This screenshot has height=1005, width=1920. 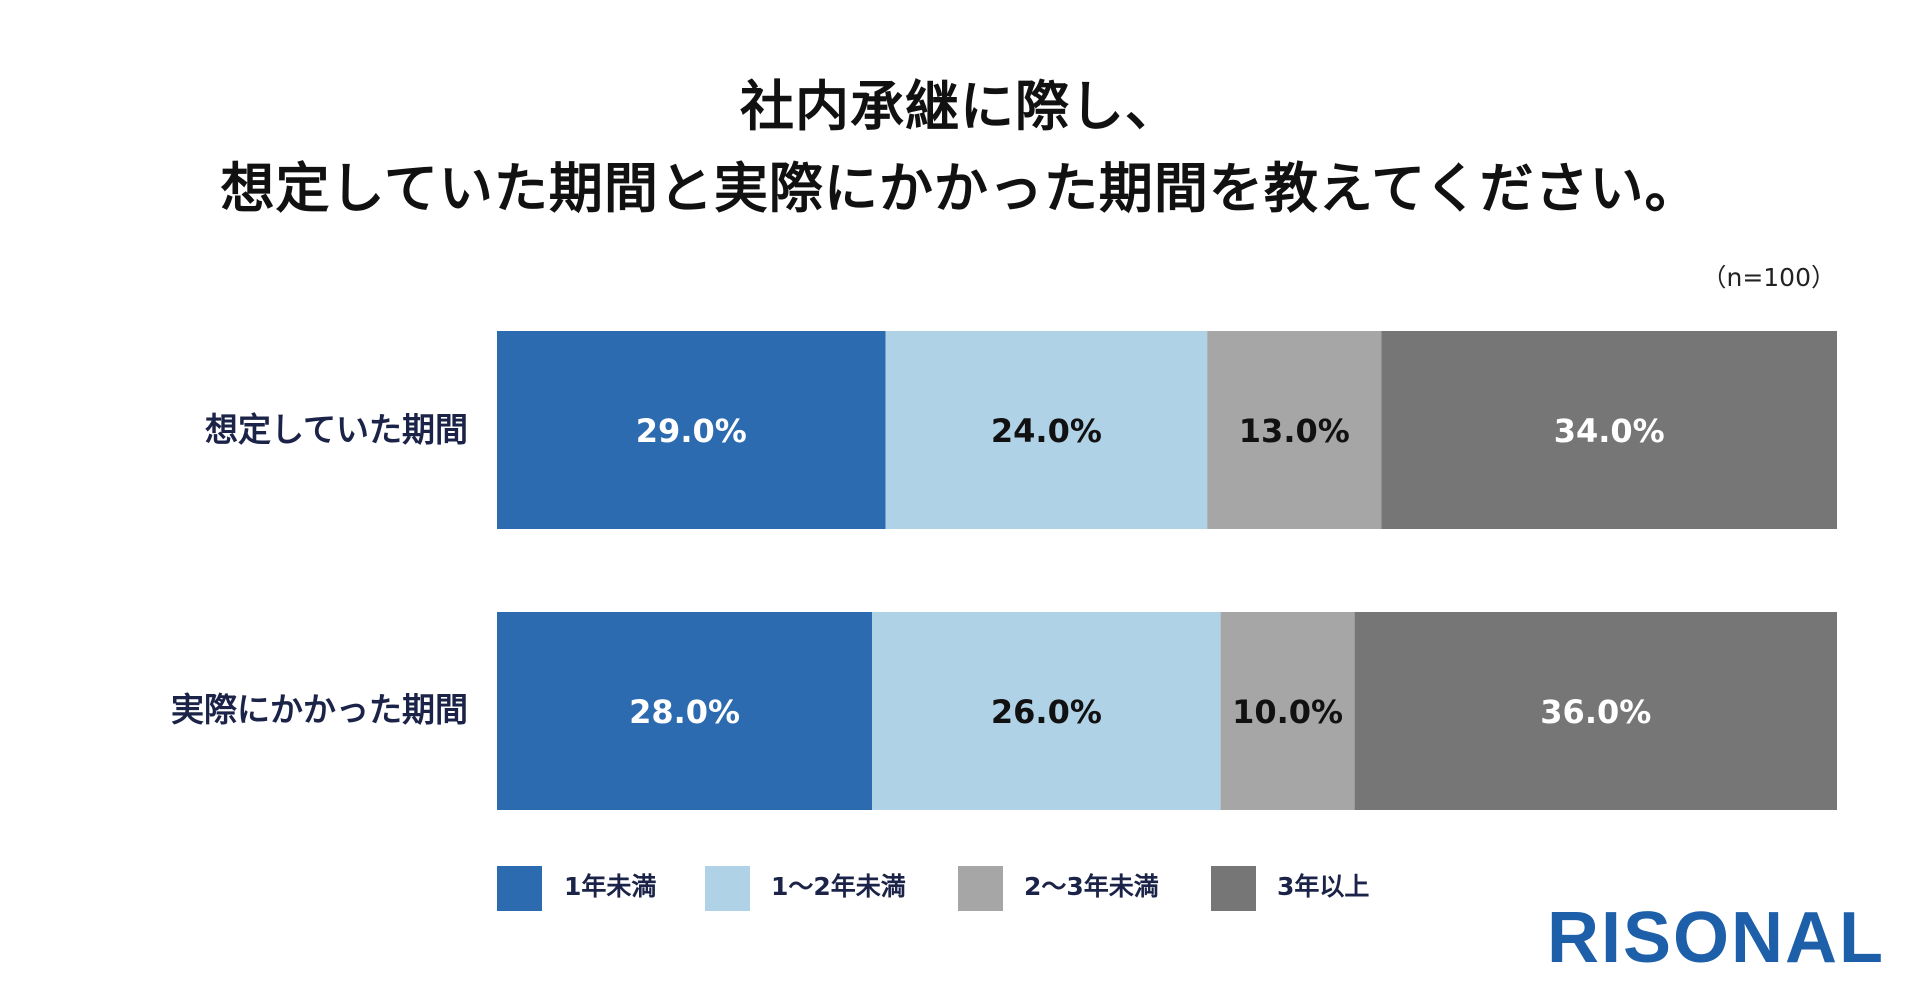 I want to click on data-label-expected-under-1-year: 29.0%, so click(x=691, y=431).